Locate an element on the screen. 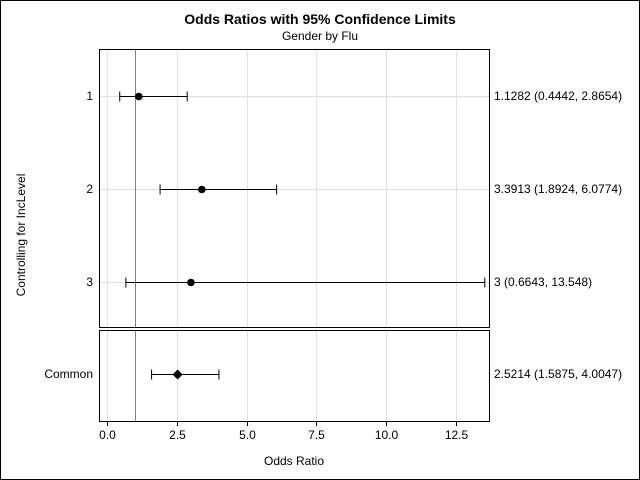 This screenshot has width=640, height=480. y-axis-label: Controlling for IncLevel is located at coordinates (21, 235).